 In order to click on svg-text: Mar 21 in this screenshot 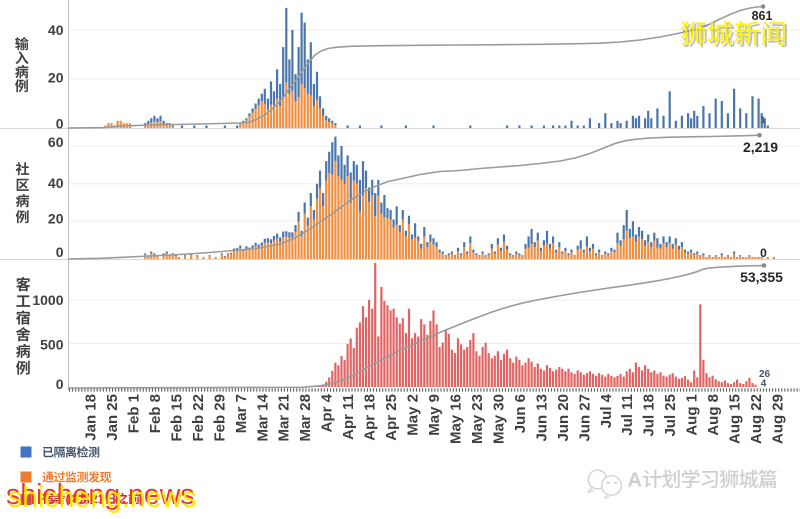, I will do `click(284, 418)`.